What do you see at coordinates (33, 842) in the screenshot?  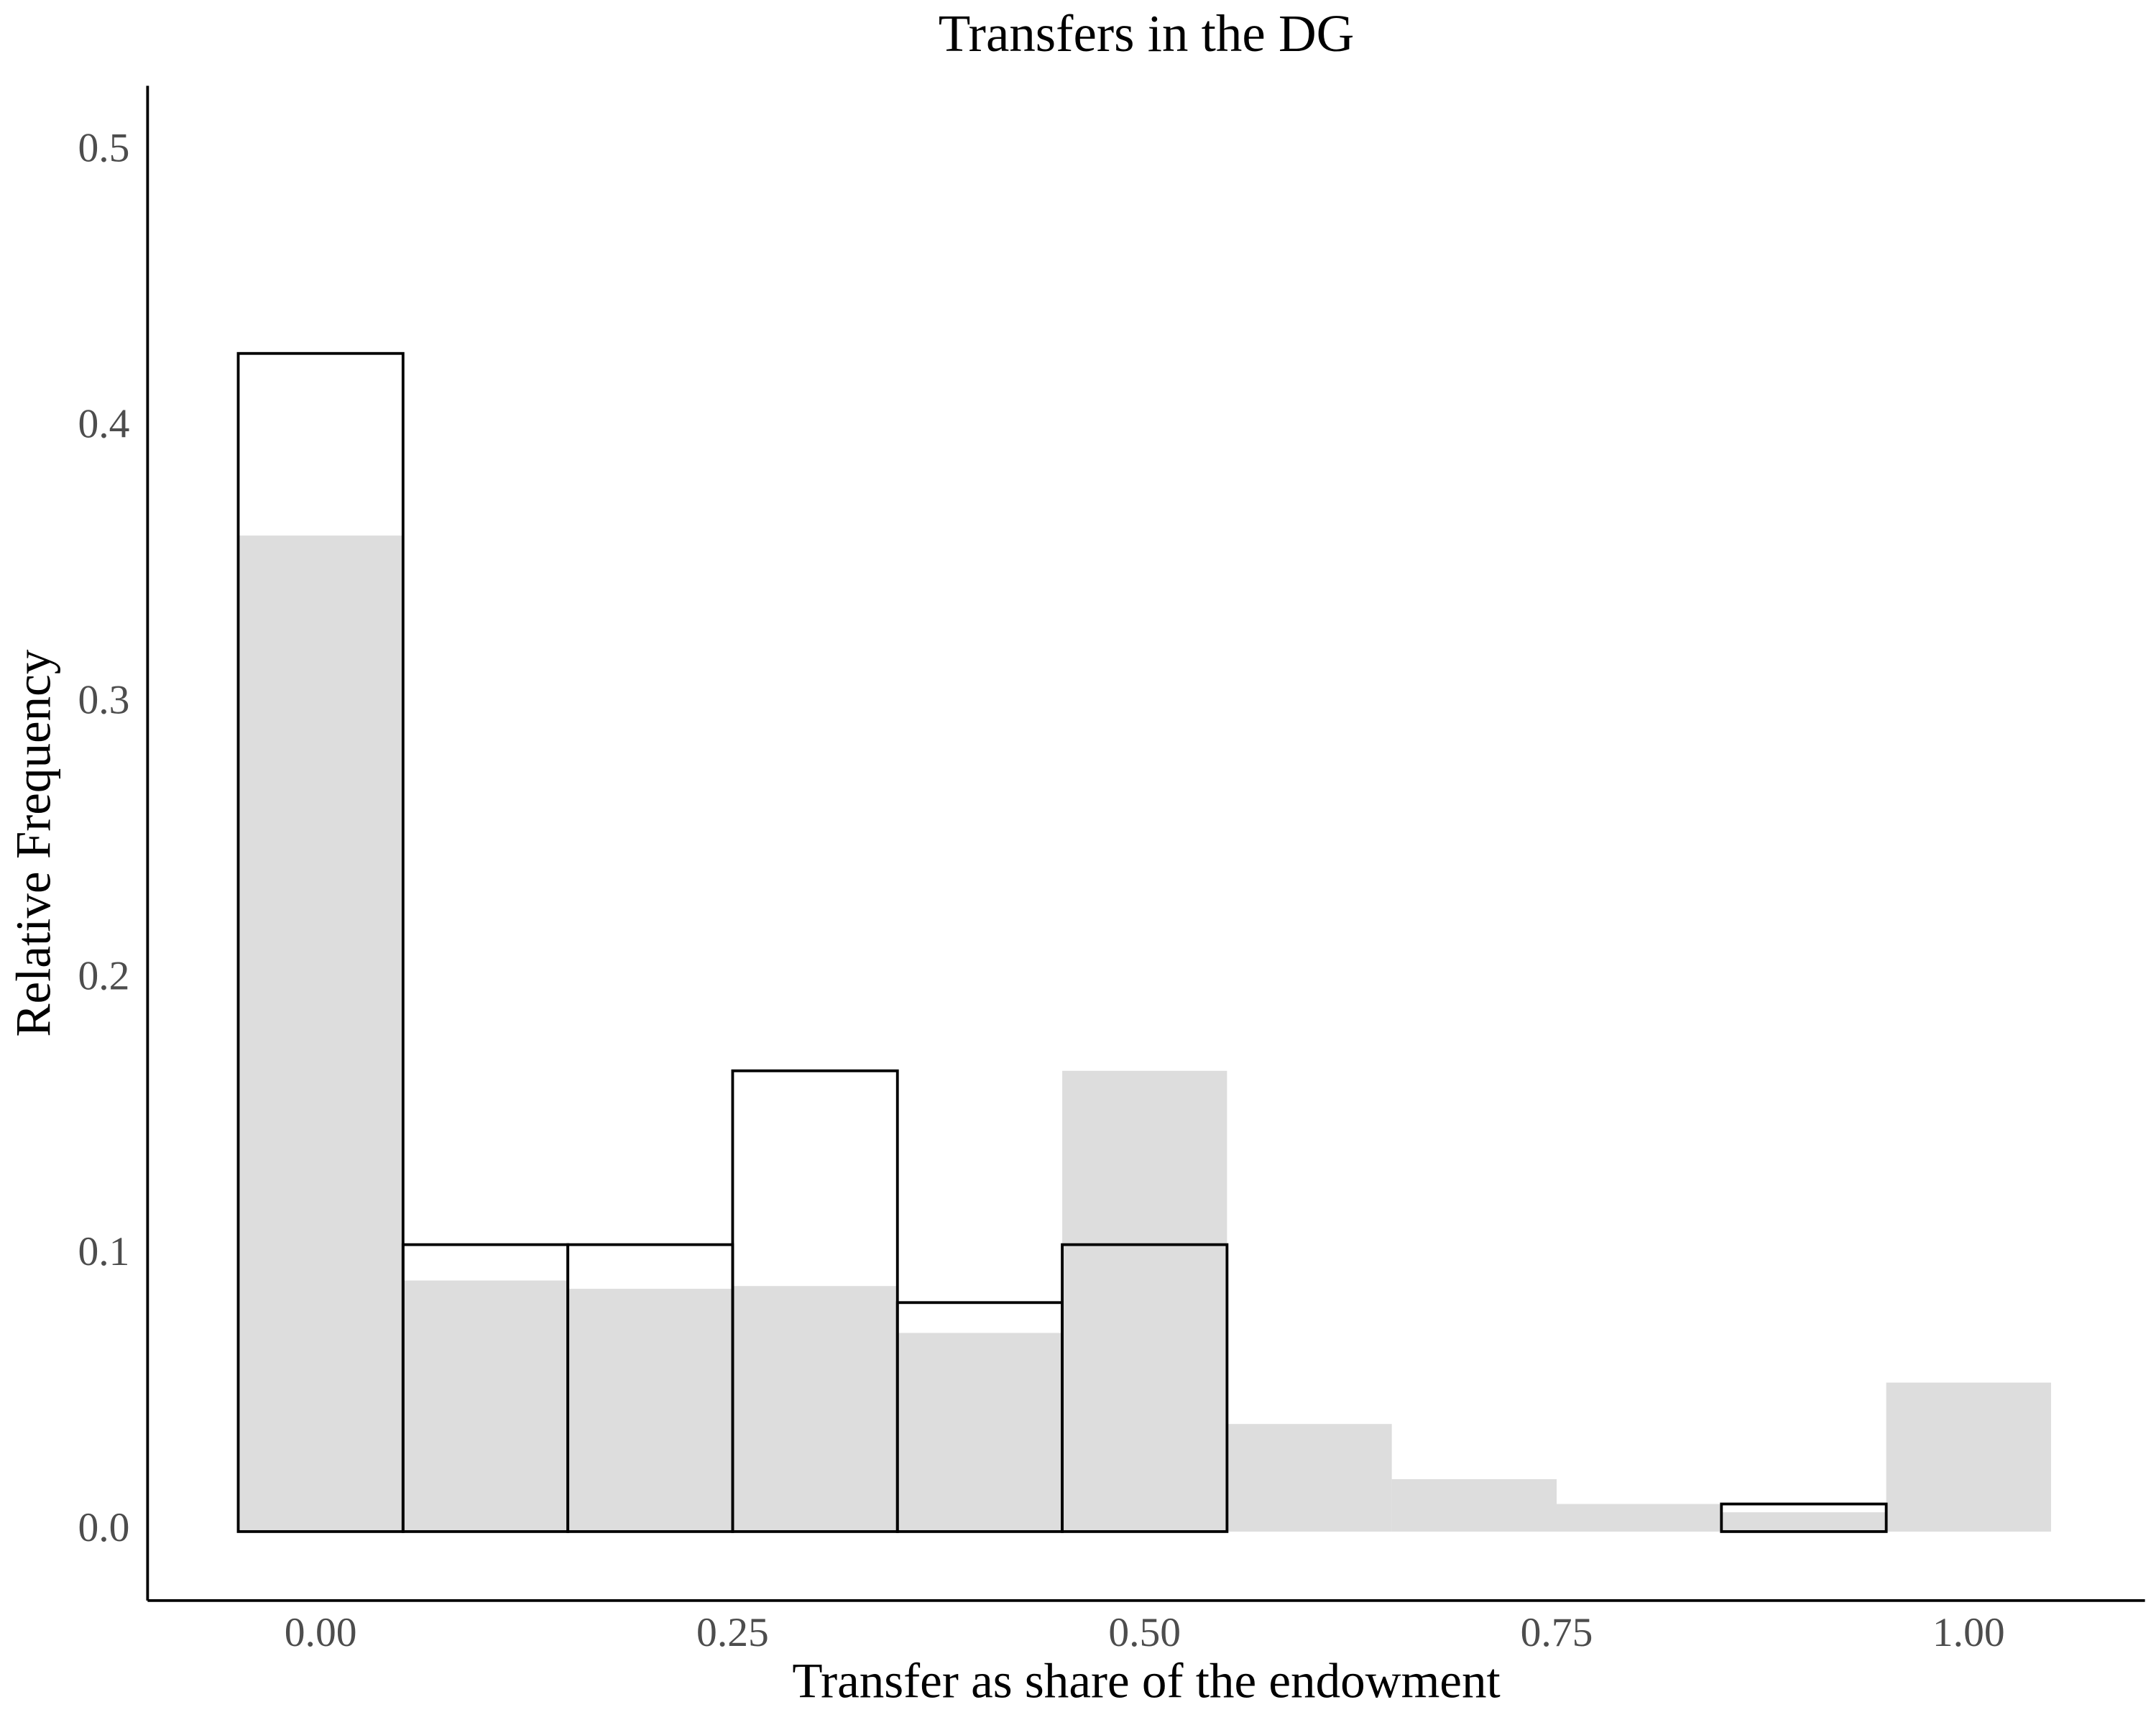 I see `y-axis-label: Relative Frequency` at bounding box center [33, 842].